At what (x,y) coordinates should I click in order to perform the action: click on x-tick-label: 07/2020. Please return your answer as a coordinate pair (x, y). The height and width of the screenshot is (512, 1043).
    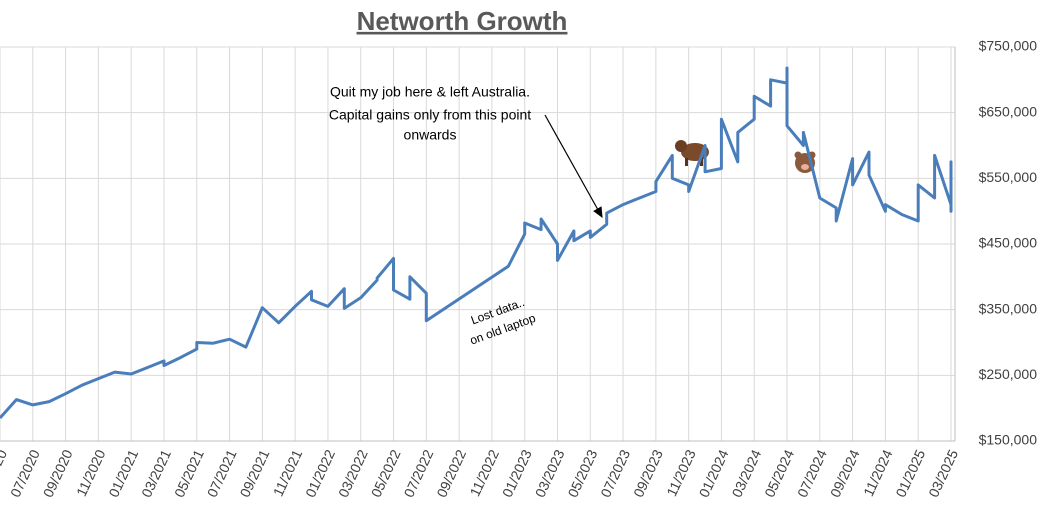
    Looking at the image, I should click on (25, 473).